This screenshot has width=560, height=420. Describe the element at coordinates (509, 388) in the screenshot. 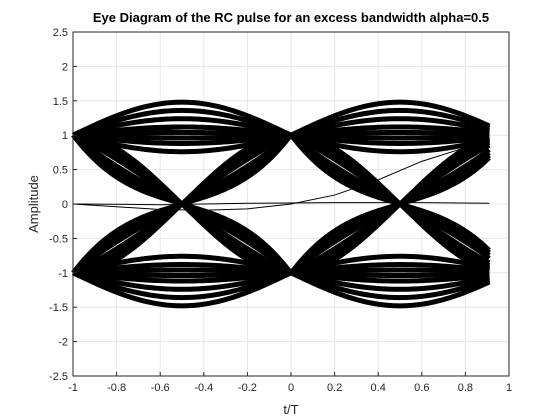

I see `x-tick-label: 1` at that location.